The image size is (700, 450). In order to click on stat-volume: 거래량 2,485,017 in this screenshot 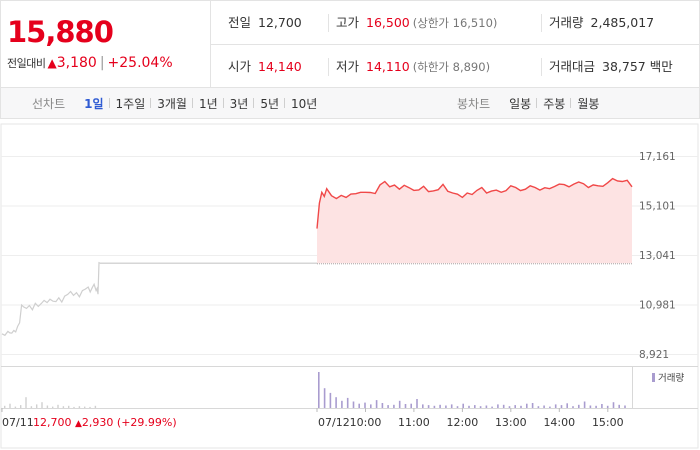, I will do `click(601, 23)`.